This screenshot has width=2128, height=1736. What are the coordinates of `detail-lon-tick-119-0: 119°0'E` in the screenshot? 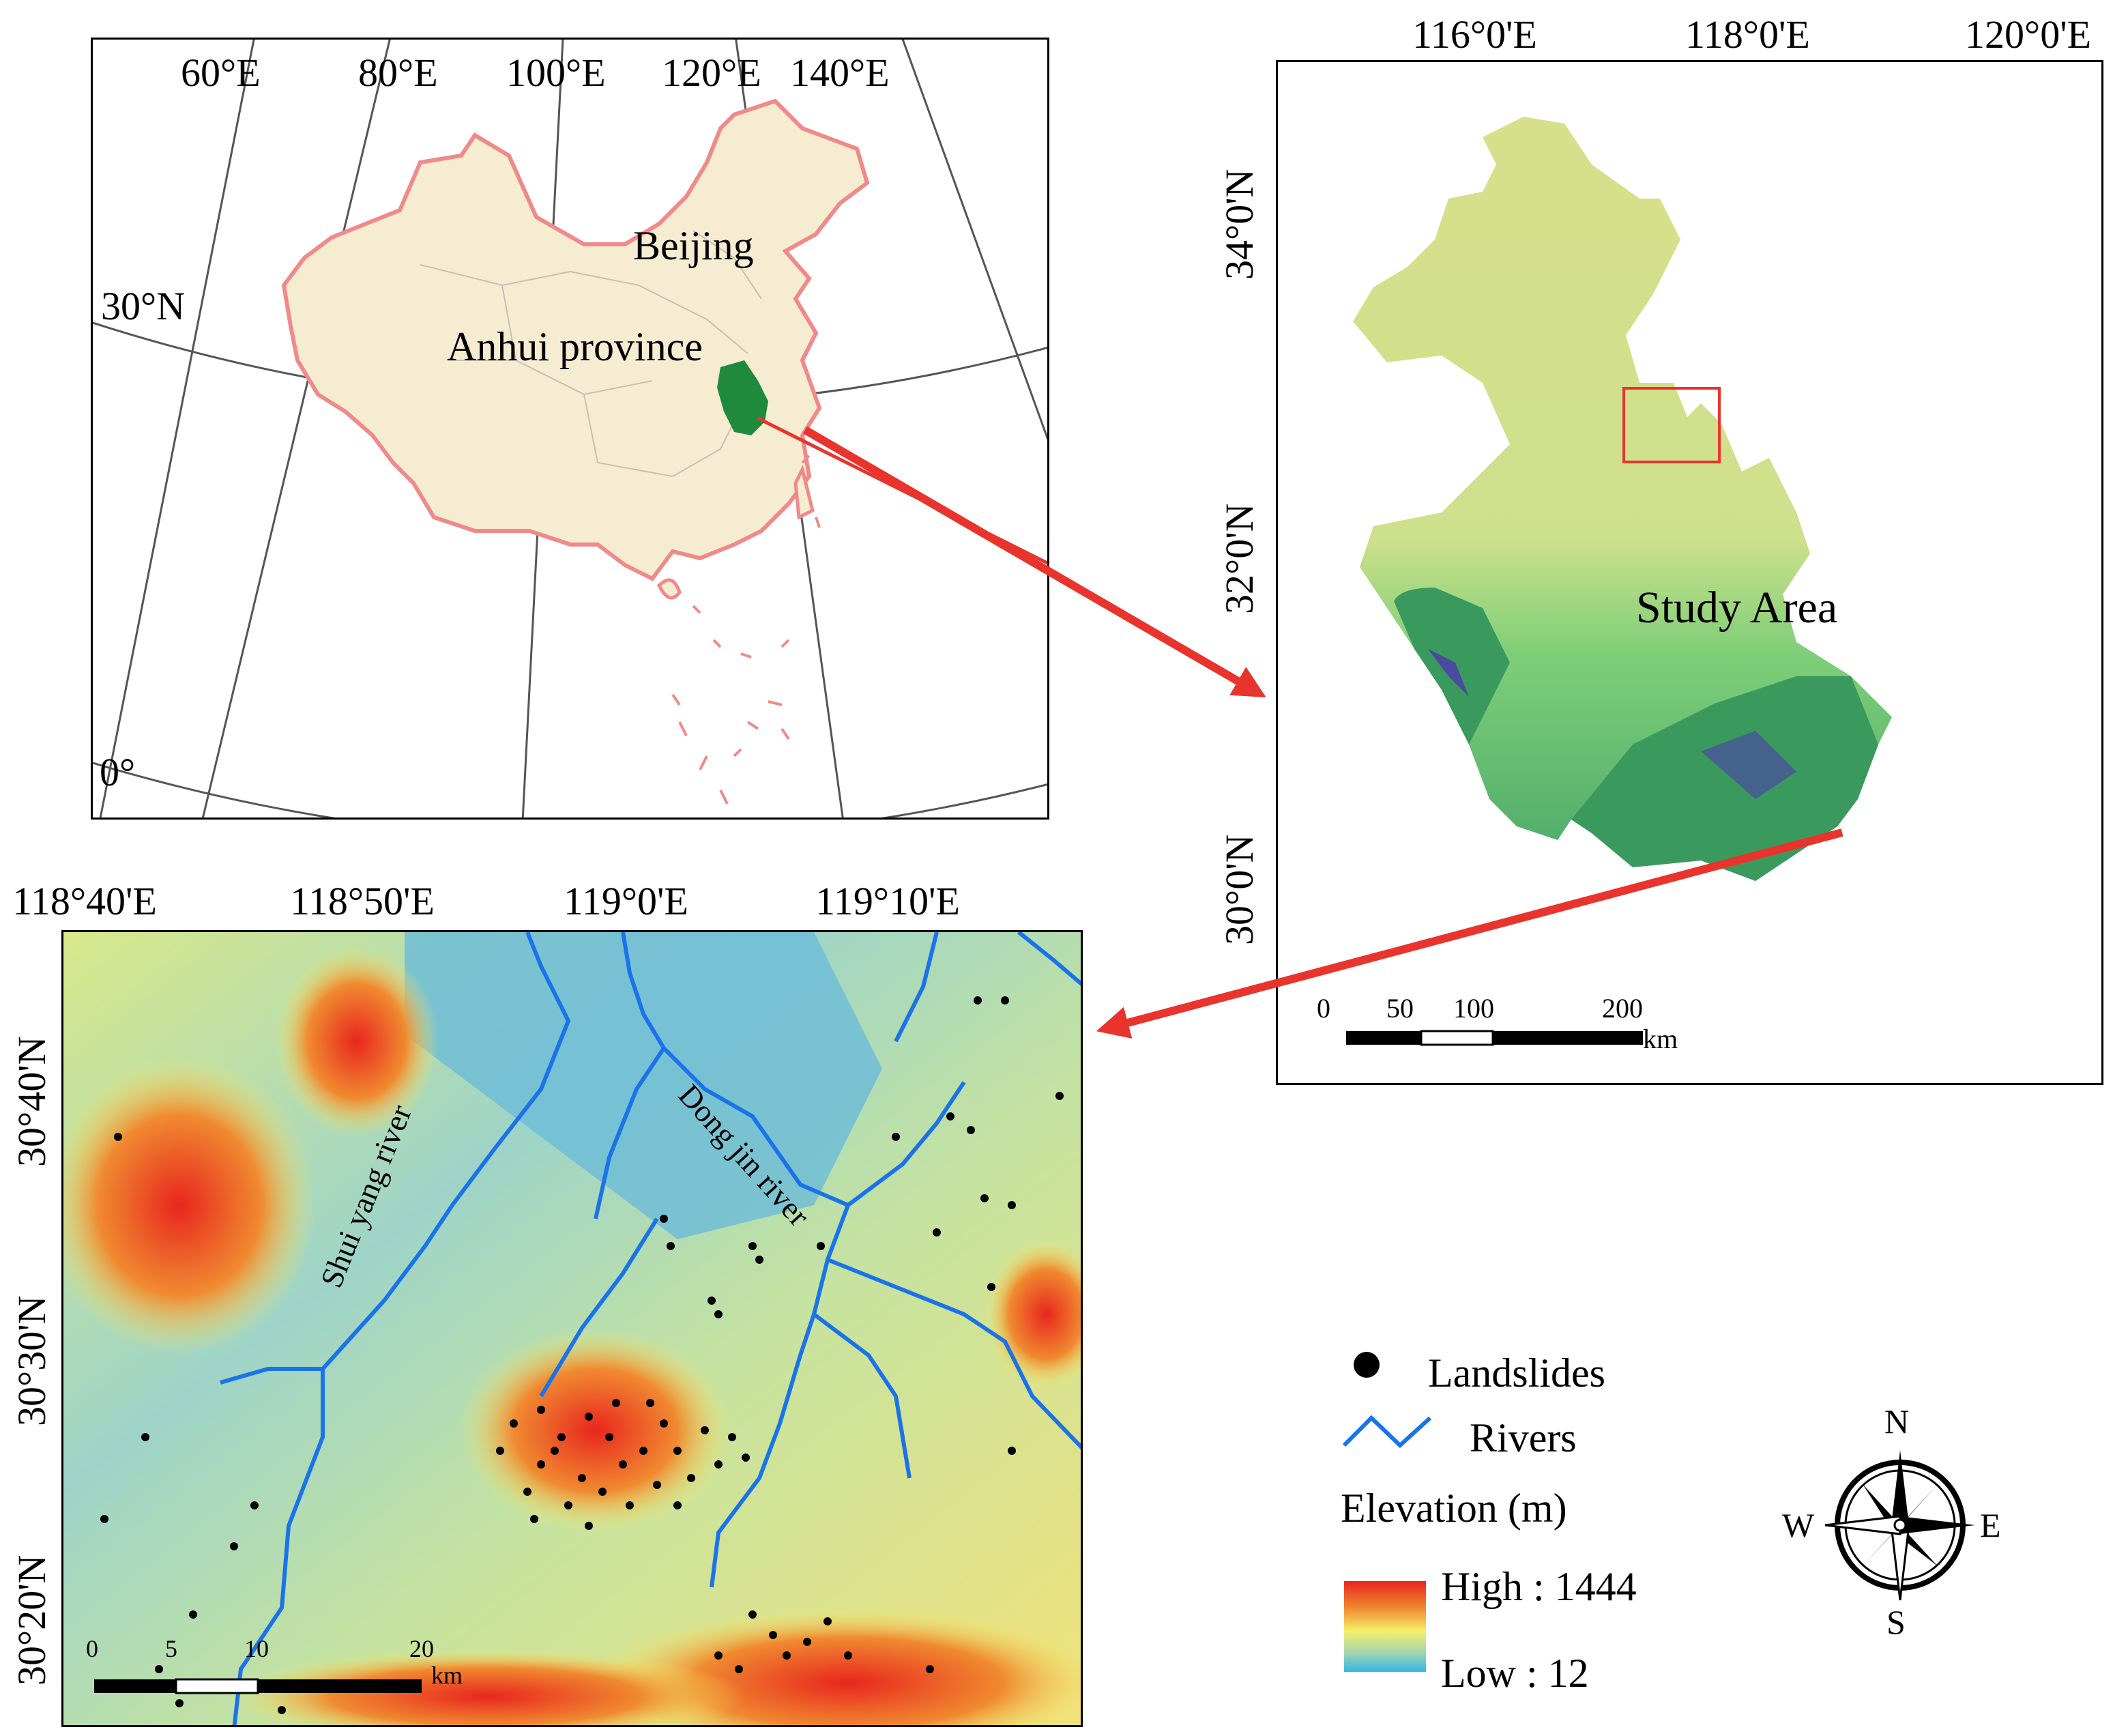 It's located at (626, 901).